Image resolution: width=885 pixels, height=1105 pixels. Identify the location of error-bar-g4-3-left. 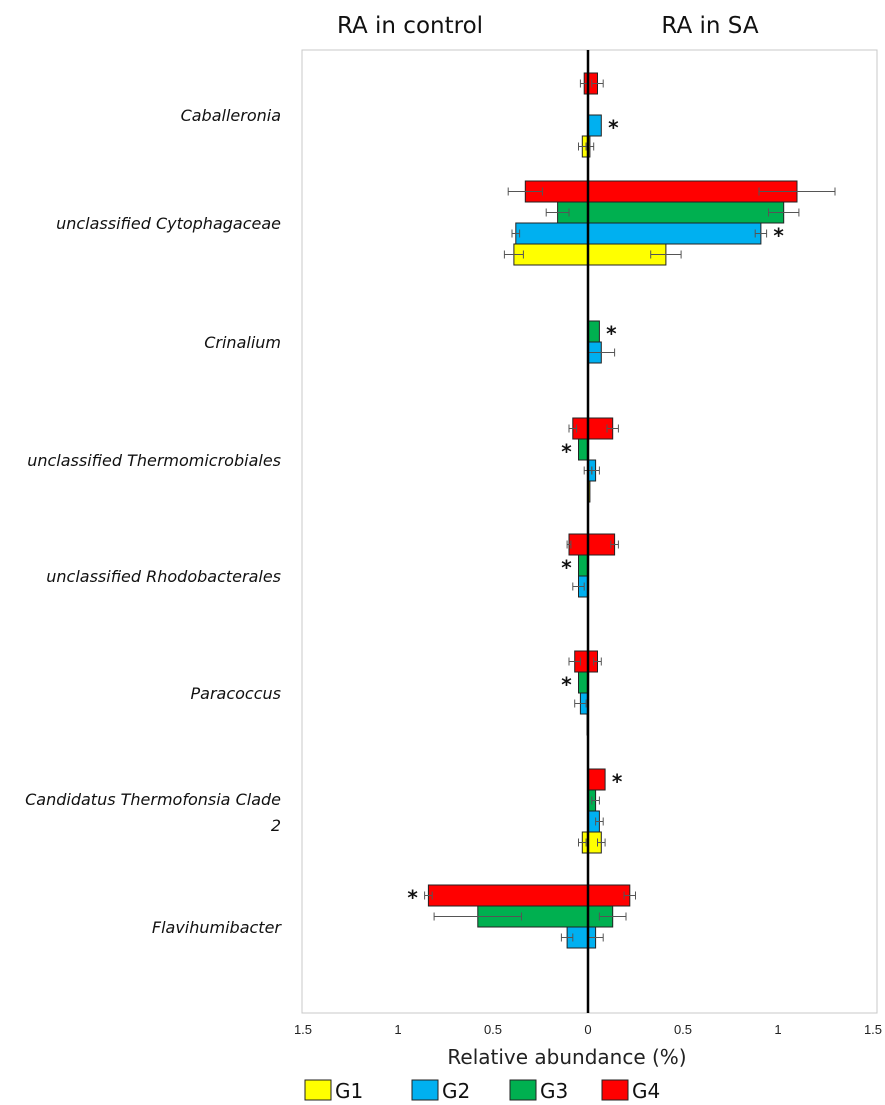
(573, 428).